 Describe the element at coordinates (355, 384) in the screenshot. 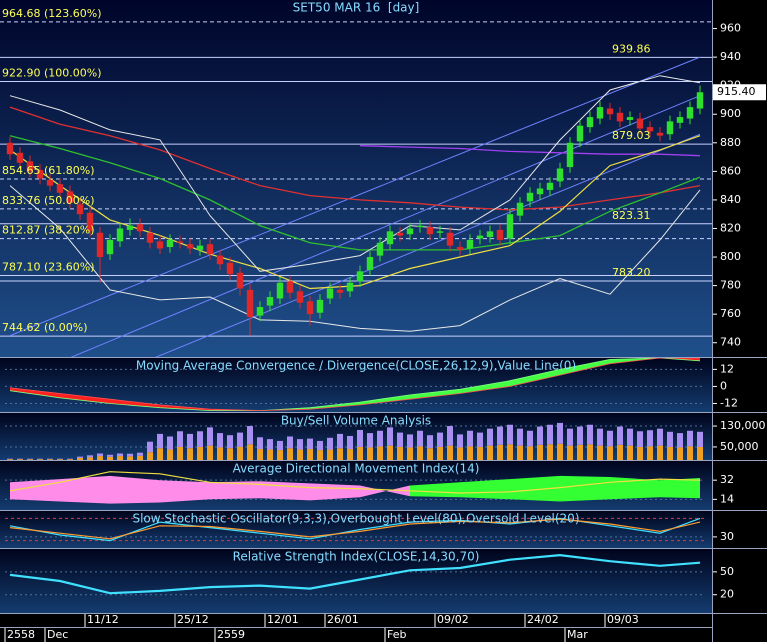

I see `series-line` at that location.